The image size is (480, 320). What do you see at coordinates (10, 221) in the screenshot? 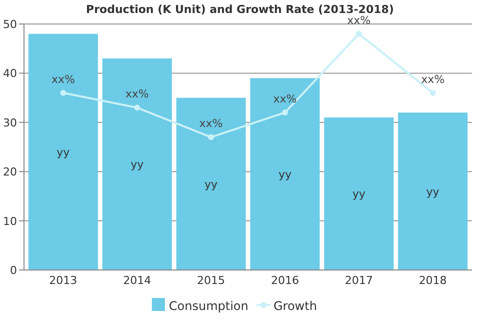
I see `y-tick-label: 10` at bounding box center [10, 221].